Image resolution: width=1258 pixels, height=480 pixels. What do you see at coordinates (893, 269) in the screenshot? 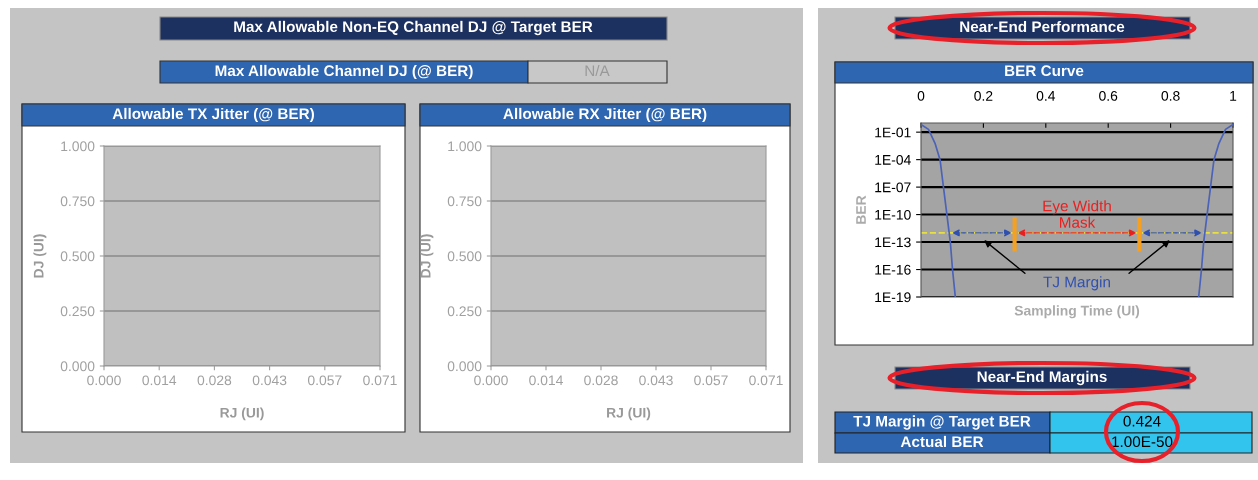
I see `y-tick-label: 1E-16` at bounding box center [893, 269].